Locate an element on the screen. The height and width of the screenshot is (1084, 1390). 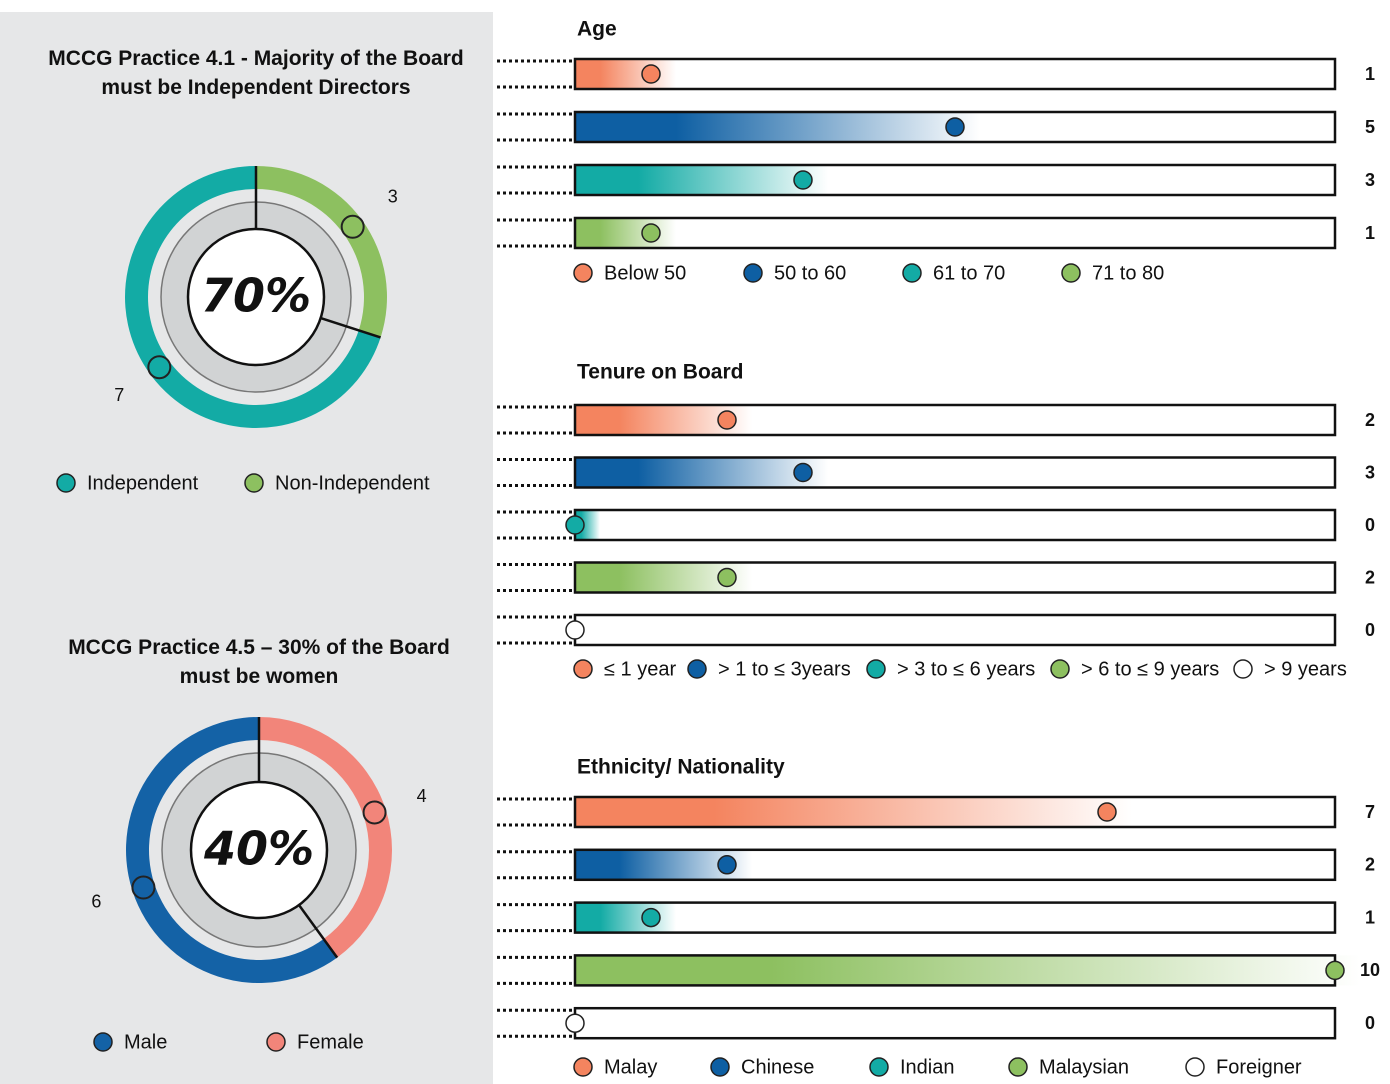
value-label: 4 is located at coordinates (422, 796).